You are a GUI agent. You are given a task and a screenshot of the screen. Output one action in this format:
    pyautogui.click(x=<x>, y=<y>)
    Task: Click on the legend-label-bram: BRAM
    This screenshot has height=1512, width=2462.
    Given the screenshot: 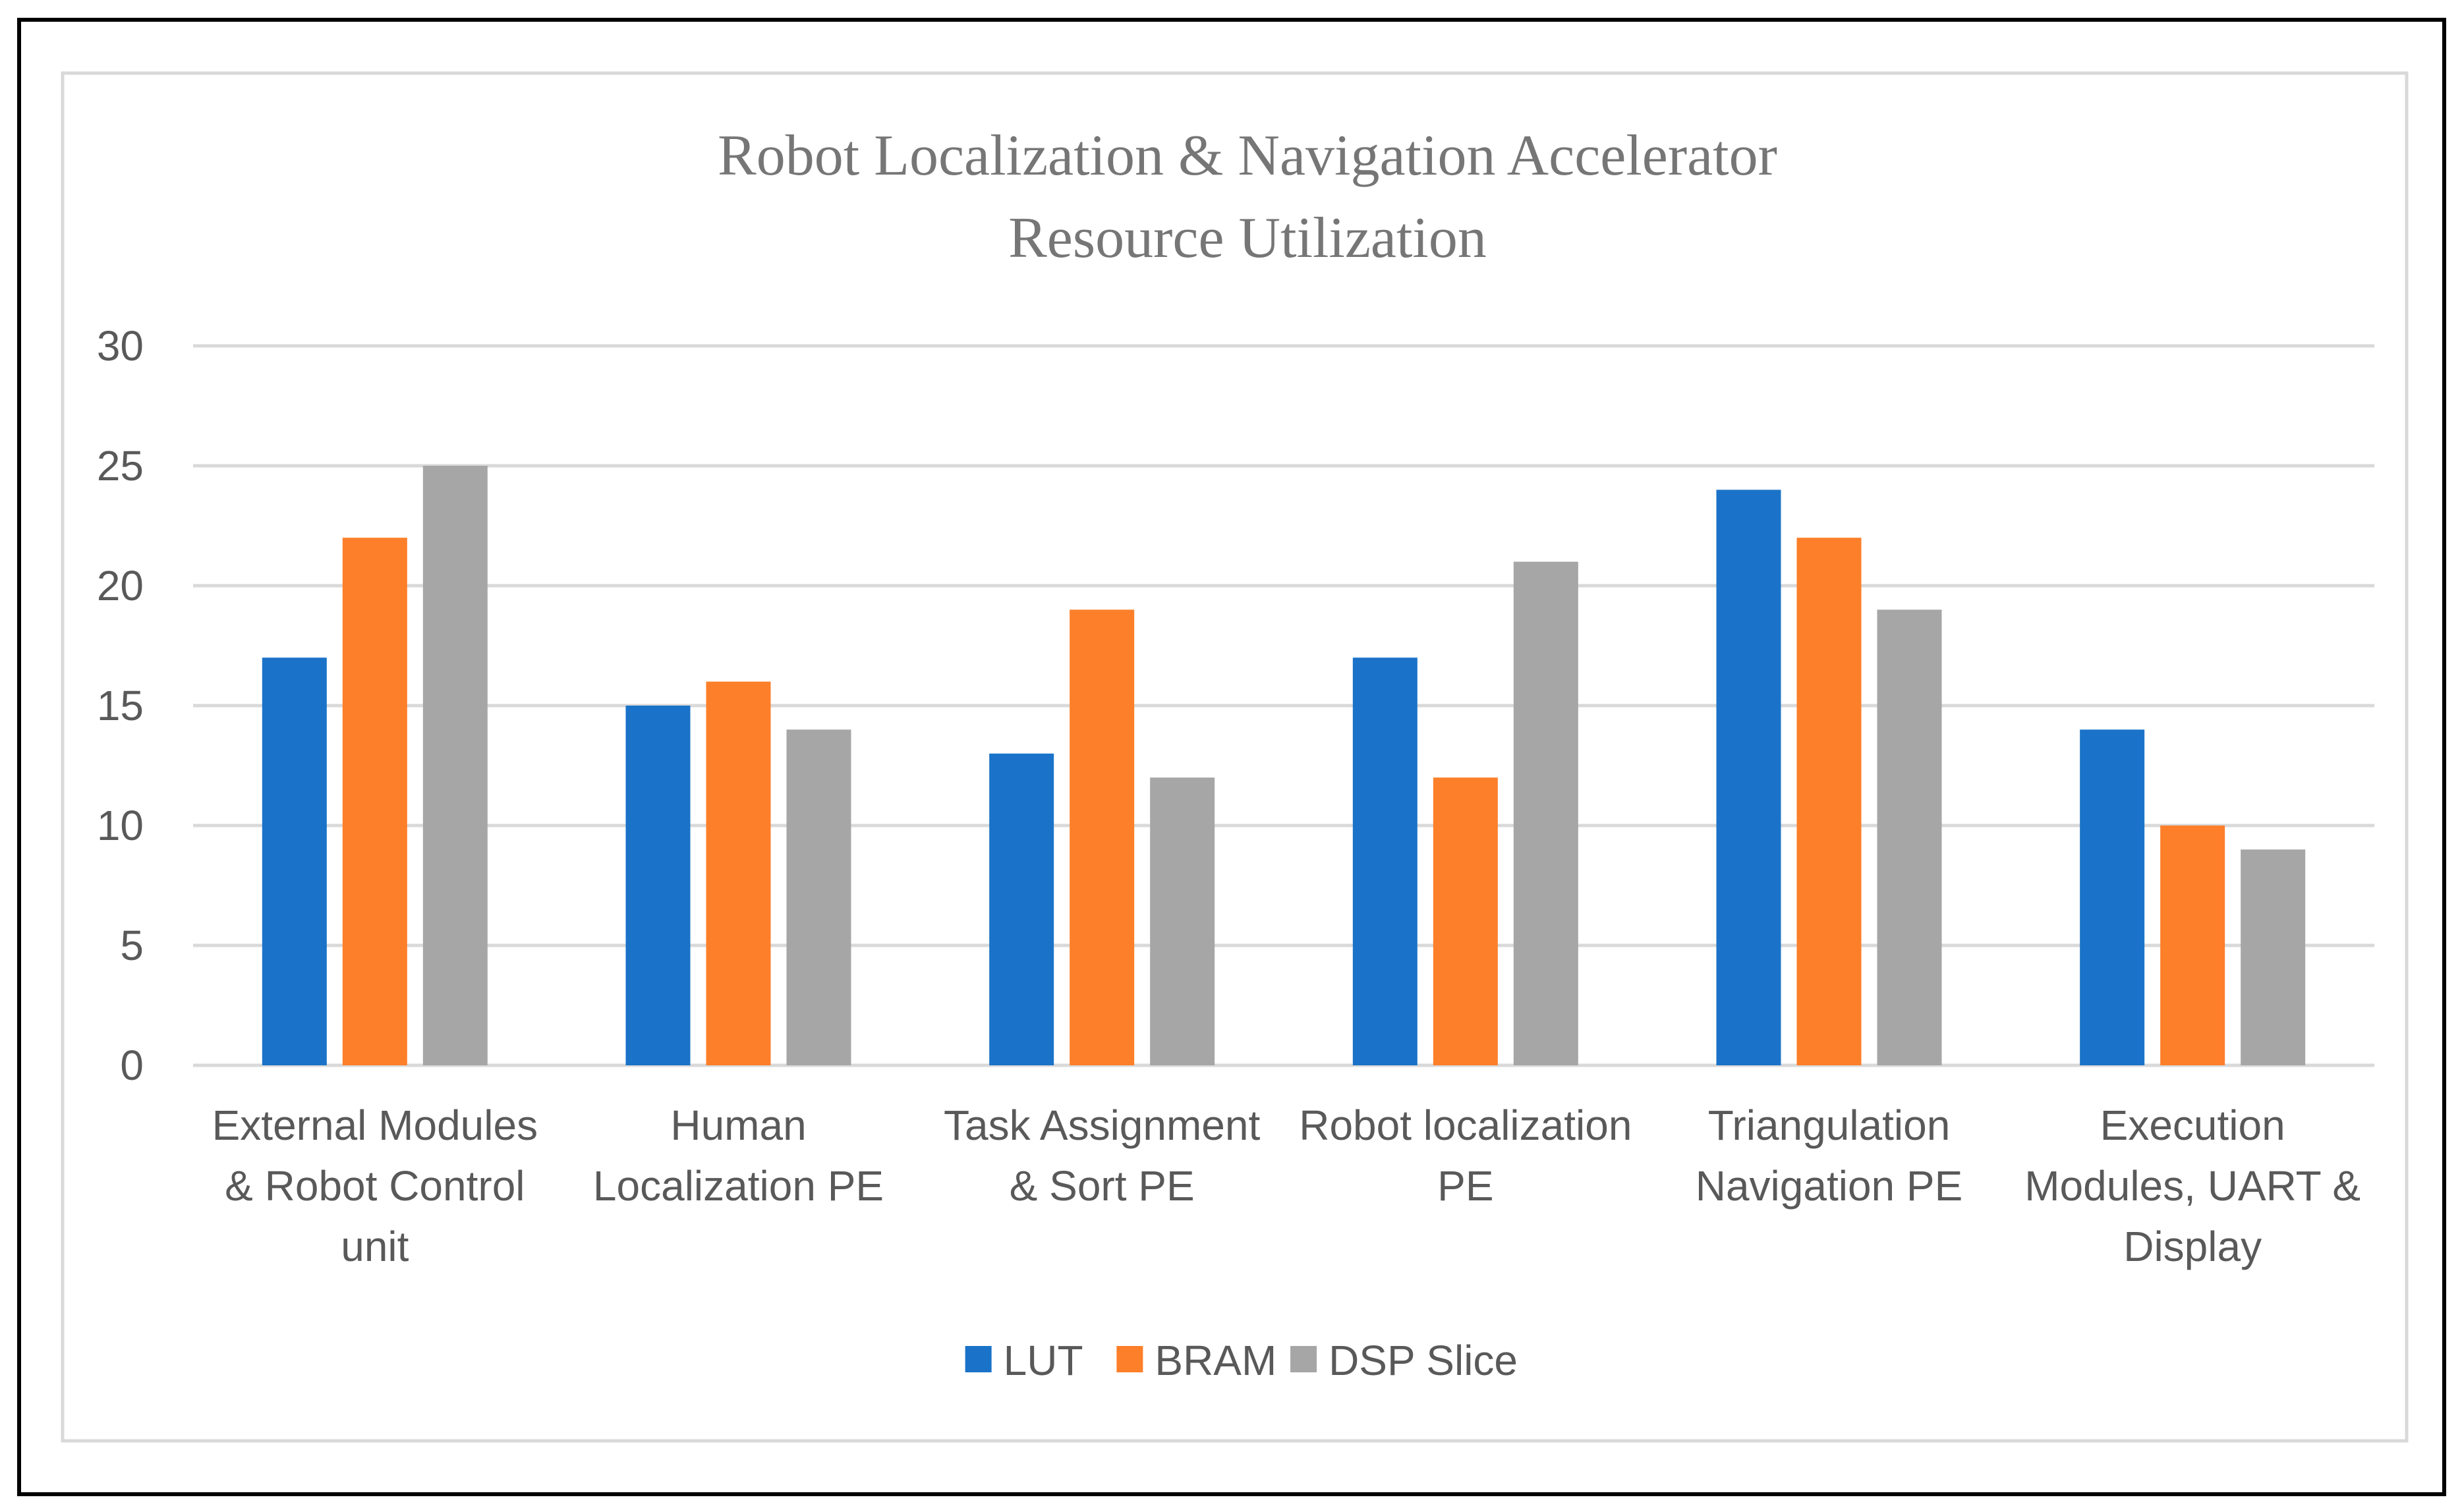 What is the action you would take?
    pyautogui.click(x=1215, y=1360)
    